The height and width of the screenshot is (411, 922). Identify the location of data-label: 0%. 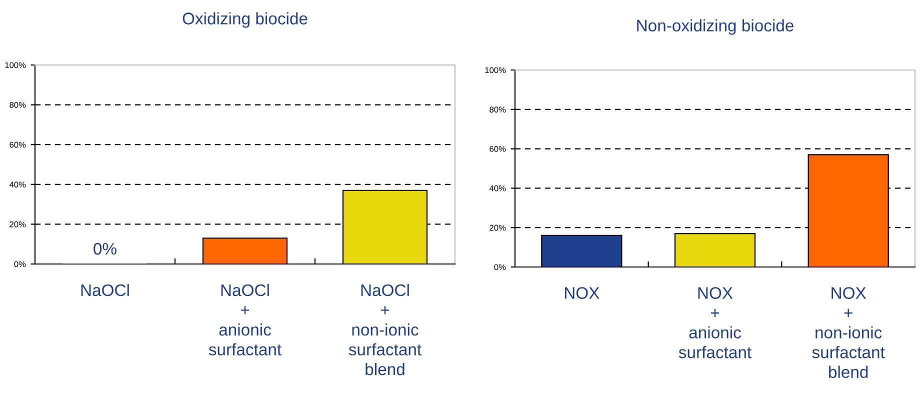
(105, 248).